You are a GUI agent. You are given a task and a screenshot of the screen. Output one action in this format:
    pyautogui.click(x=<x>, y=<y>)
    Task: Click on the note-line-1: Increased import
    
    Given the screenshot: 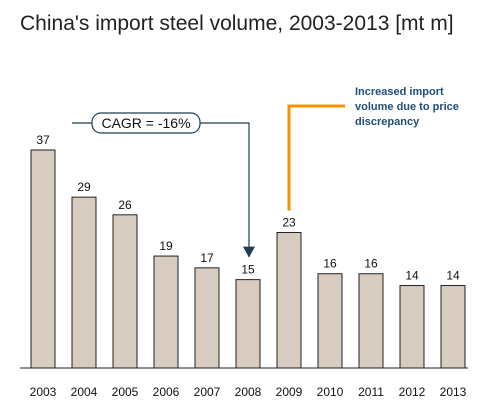 What is the action you would take?
    pyautogui.click(x=399, y=92)
    